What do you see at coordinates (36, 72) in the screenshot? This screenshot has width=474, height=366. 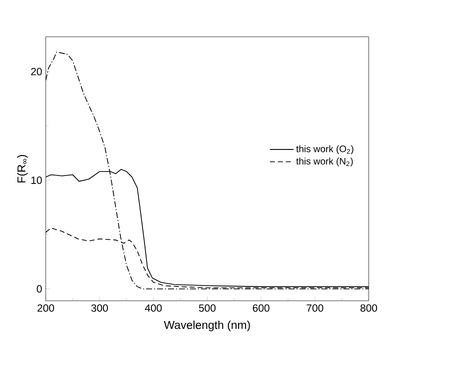 I see `y-tick-label: 20` at bounding box center [36, 72].